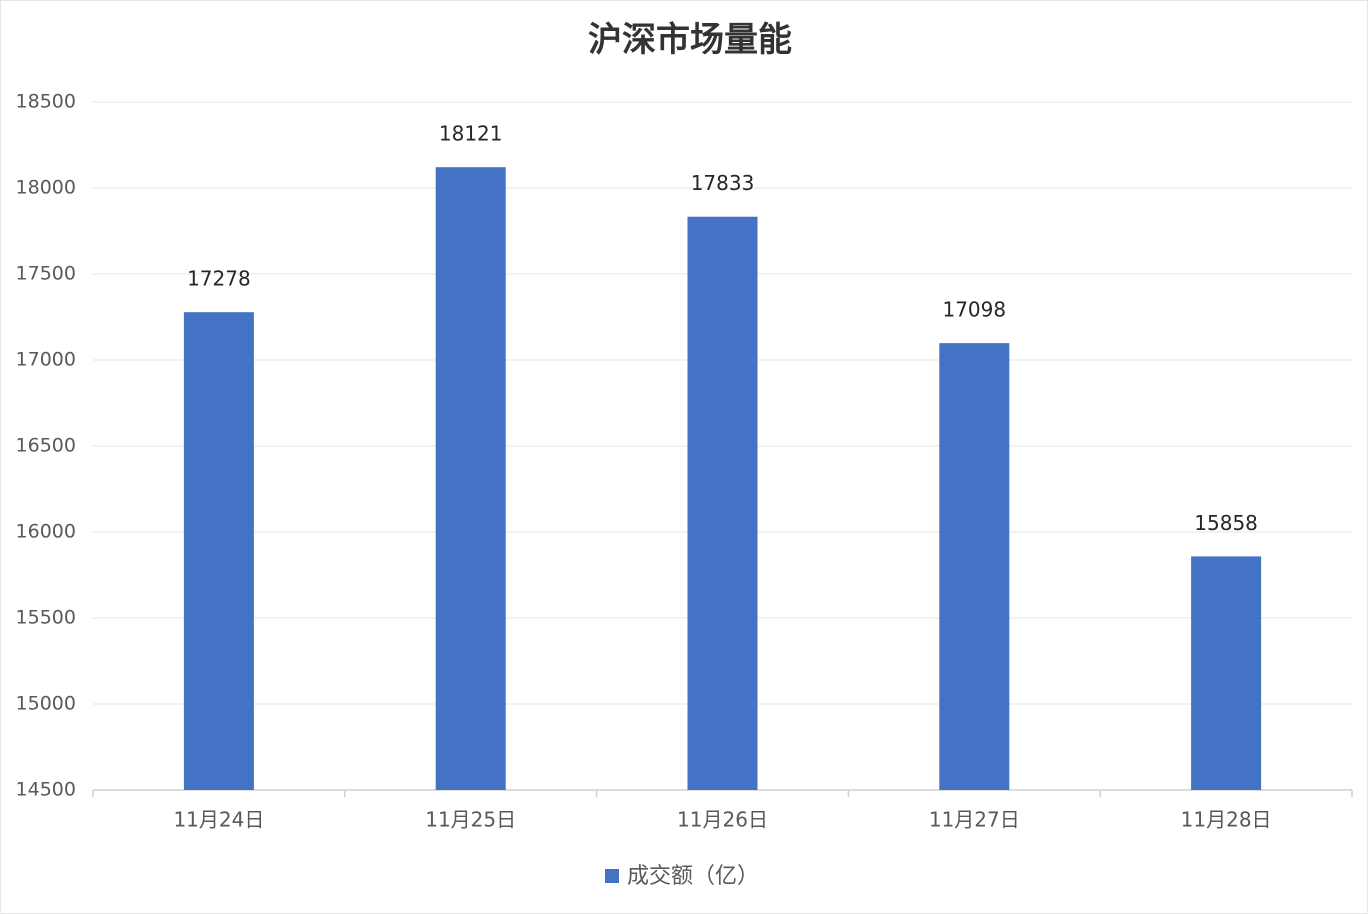  What do you see at coordinates (46, 790) in the screenshot?
I see `y-tick-label: 14500` at bounding box center [46, 790].